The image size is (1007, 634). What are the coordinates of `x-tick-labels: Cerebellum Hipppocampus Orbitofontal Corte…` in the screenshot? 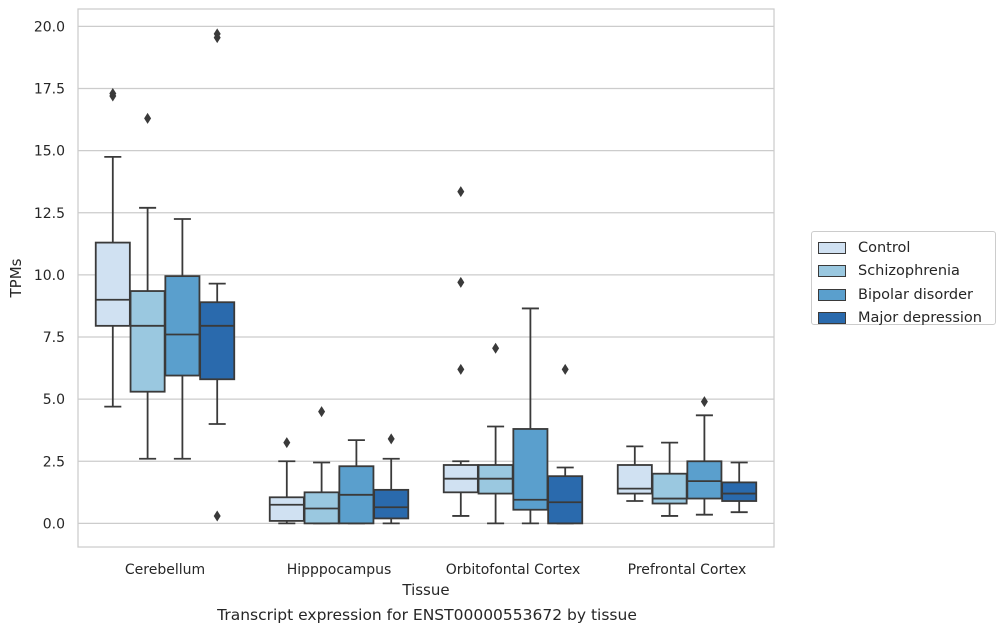 It's located at (435, 570).